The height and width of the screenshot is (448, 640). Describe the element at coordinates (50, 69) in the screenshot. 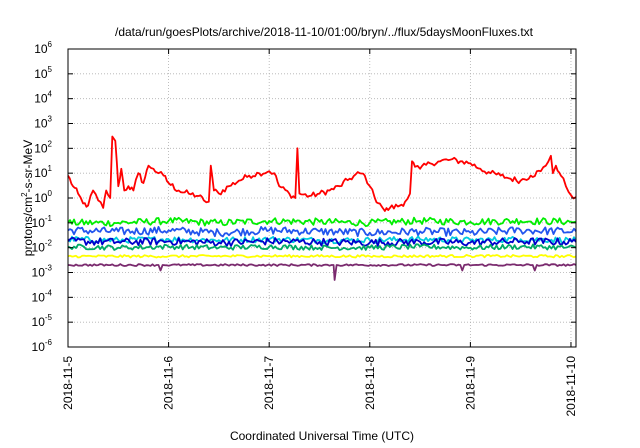

I see `y-tick-exponent: 5` at that location.